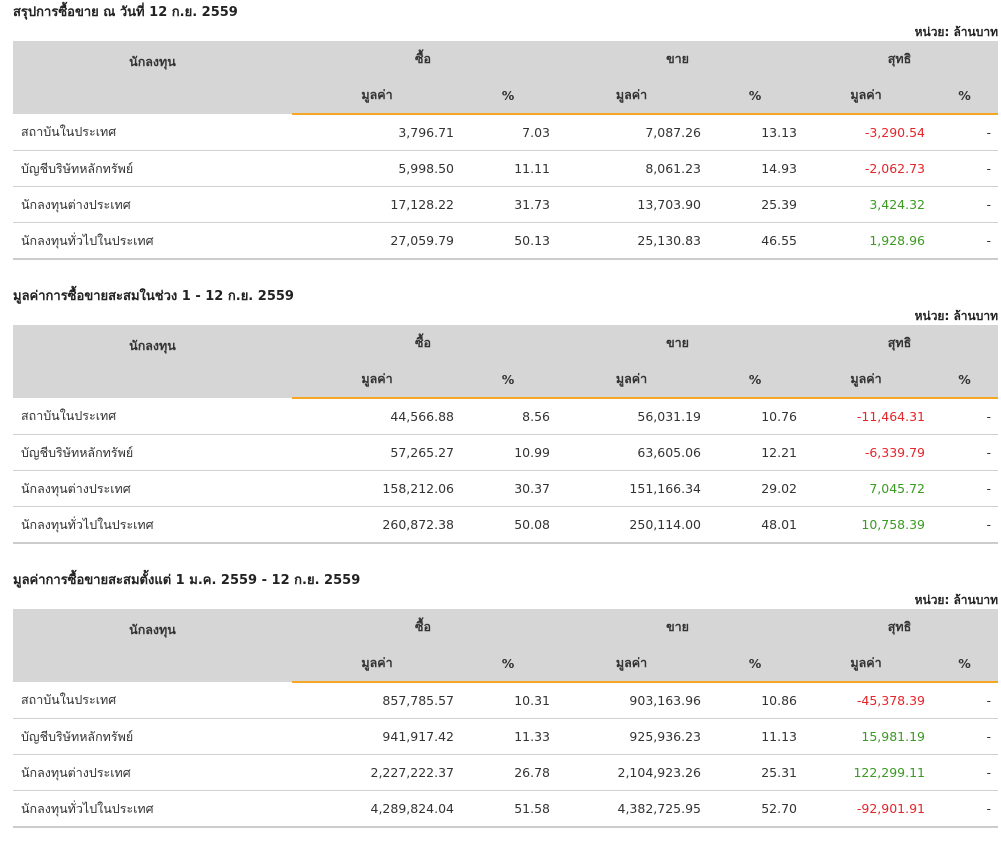 The height and width of the screenshot is (842, 1001). What do you see at coordinates (631, 772) in the screenshot?
I see `sell-value-cell: 2,104,923.26` at bounding box center [631, 772].